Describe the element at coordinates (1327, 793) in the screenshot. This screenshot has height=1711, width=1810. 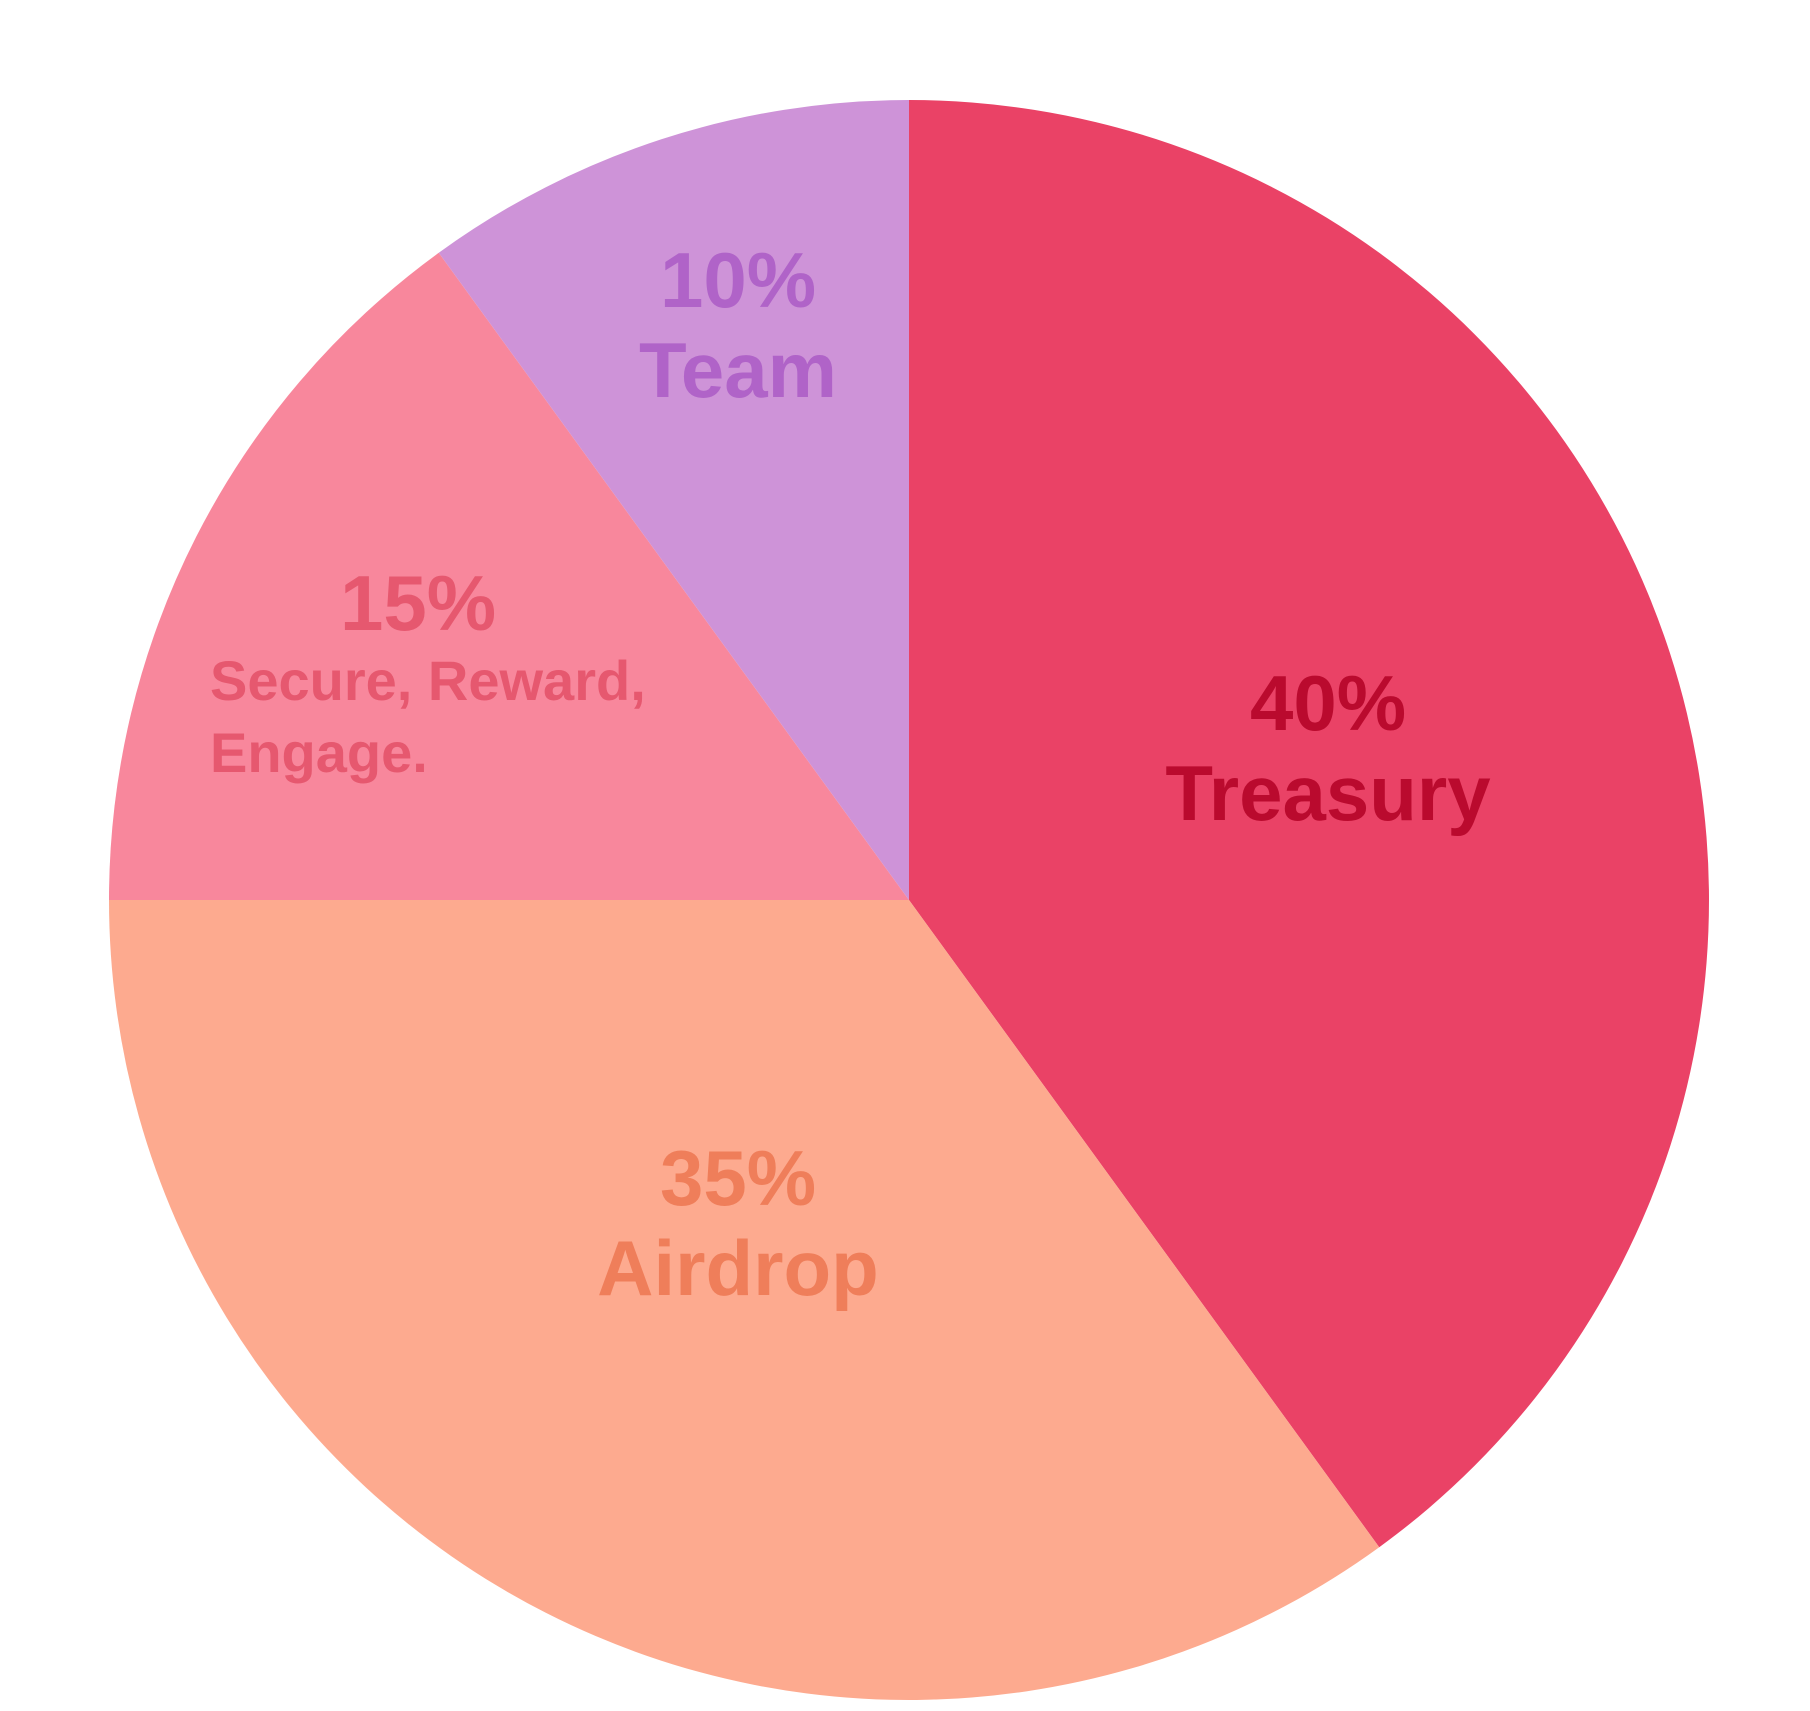
I see `slice-category-label: Treasury` at that location.